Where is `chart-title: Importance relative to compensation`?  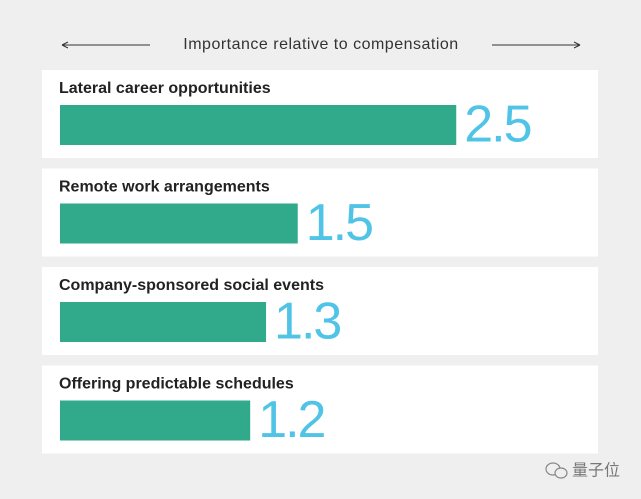 chart-title: Importance relative to compensation is located at coordinates (320, 44).